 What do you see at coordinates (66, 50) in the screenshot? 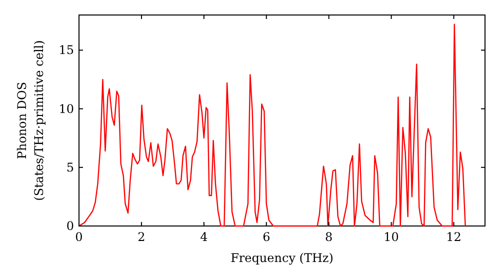
I see `y-tick-label: 15` at bounding box center [66, 50].